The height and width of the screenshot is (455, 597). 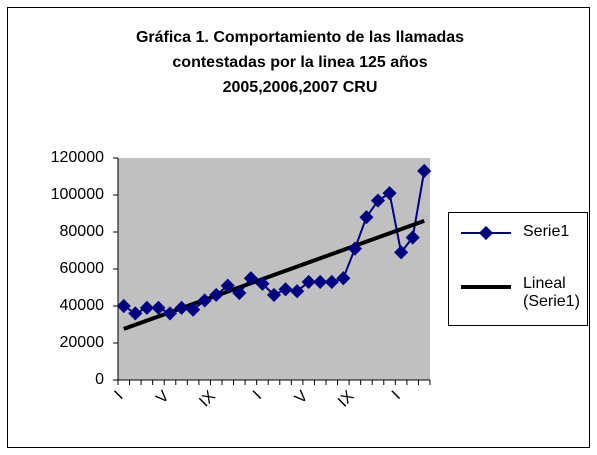 What do you see at coordinates (486, 257) in the screenshot?
I see `legend-keys` at bounding box center [486, 257].